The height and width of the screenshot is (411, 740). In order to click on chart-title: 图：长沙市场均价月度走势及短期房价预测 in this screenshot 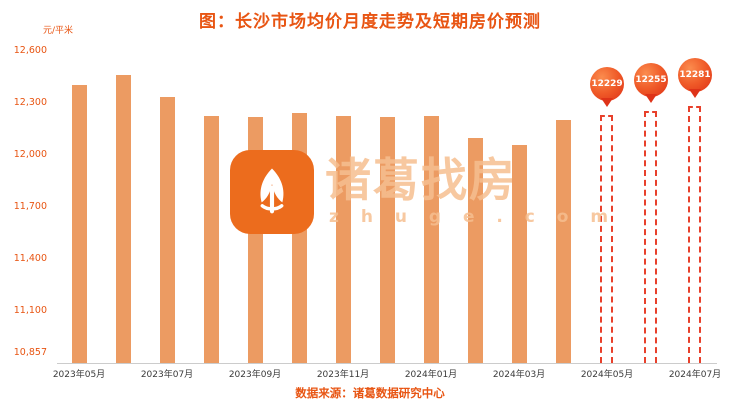, I will do `click(370, 22)`.